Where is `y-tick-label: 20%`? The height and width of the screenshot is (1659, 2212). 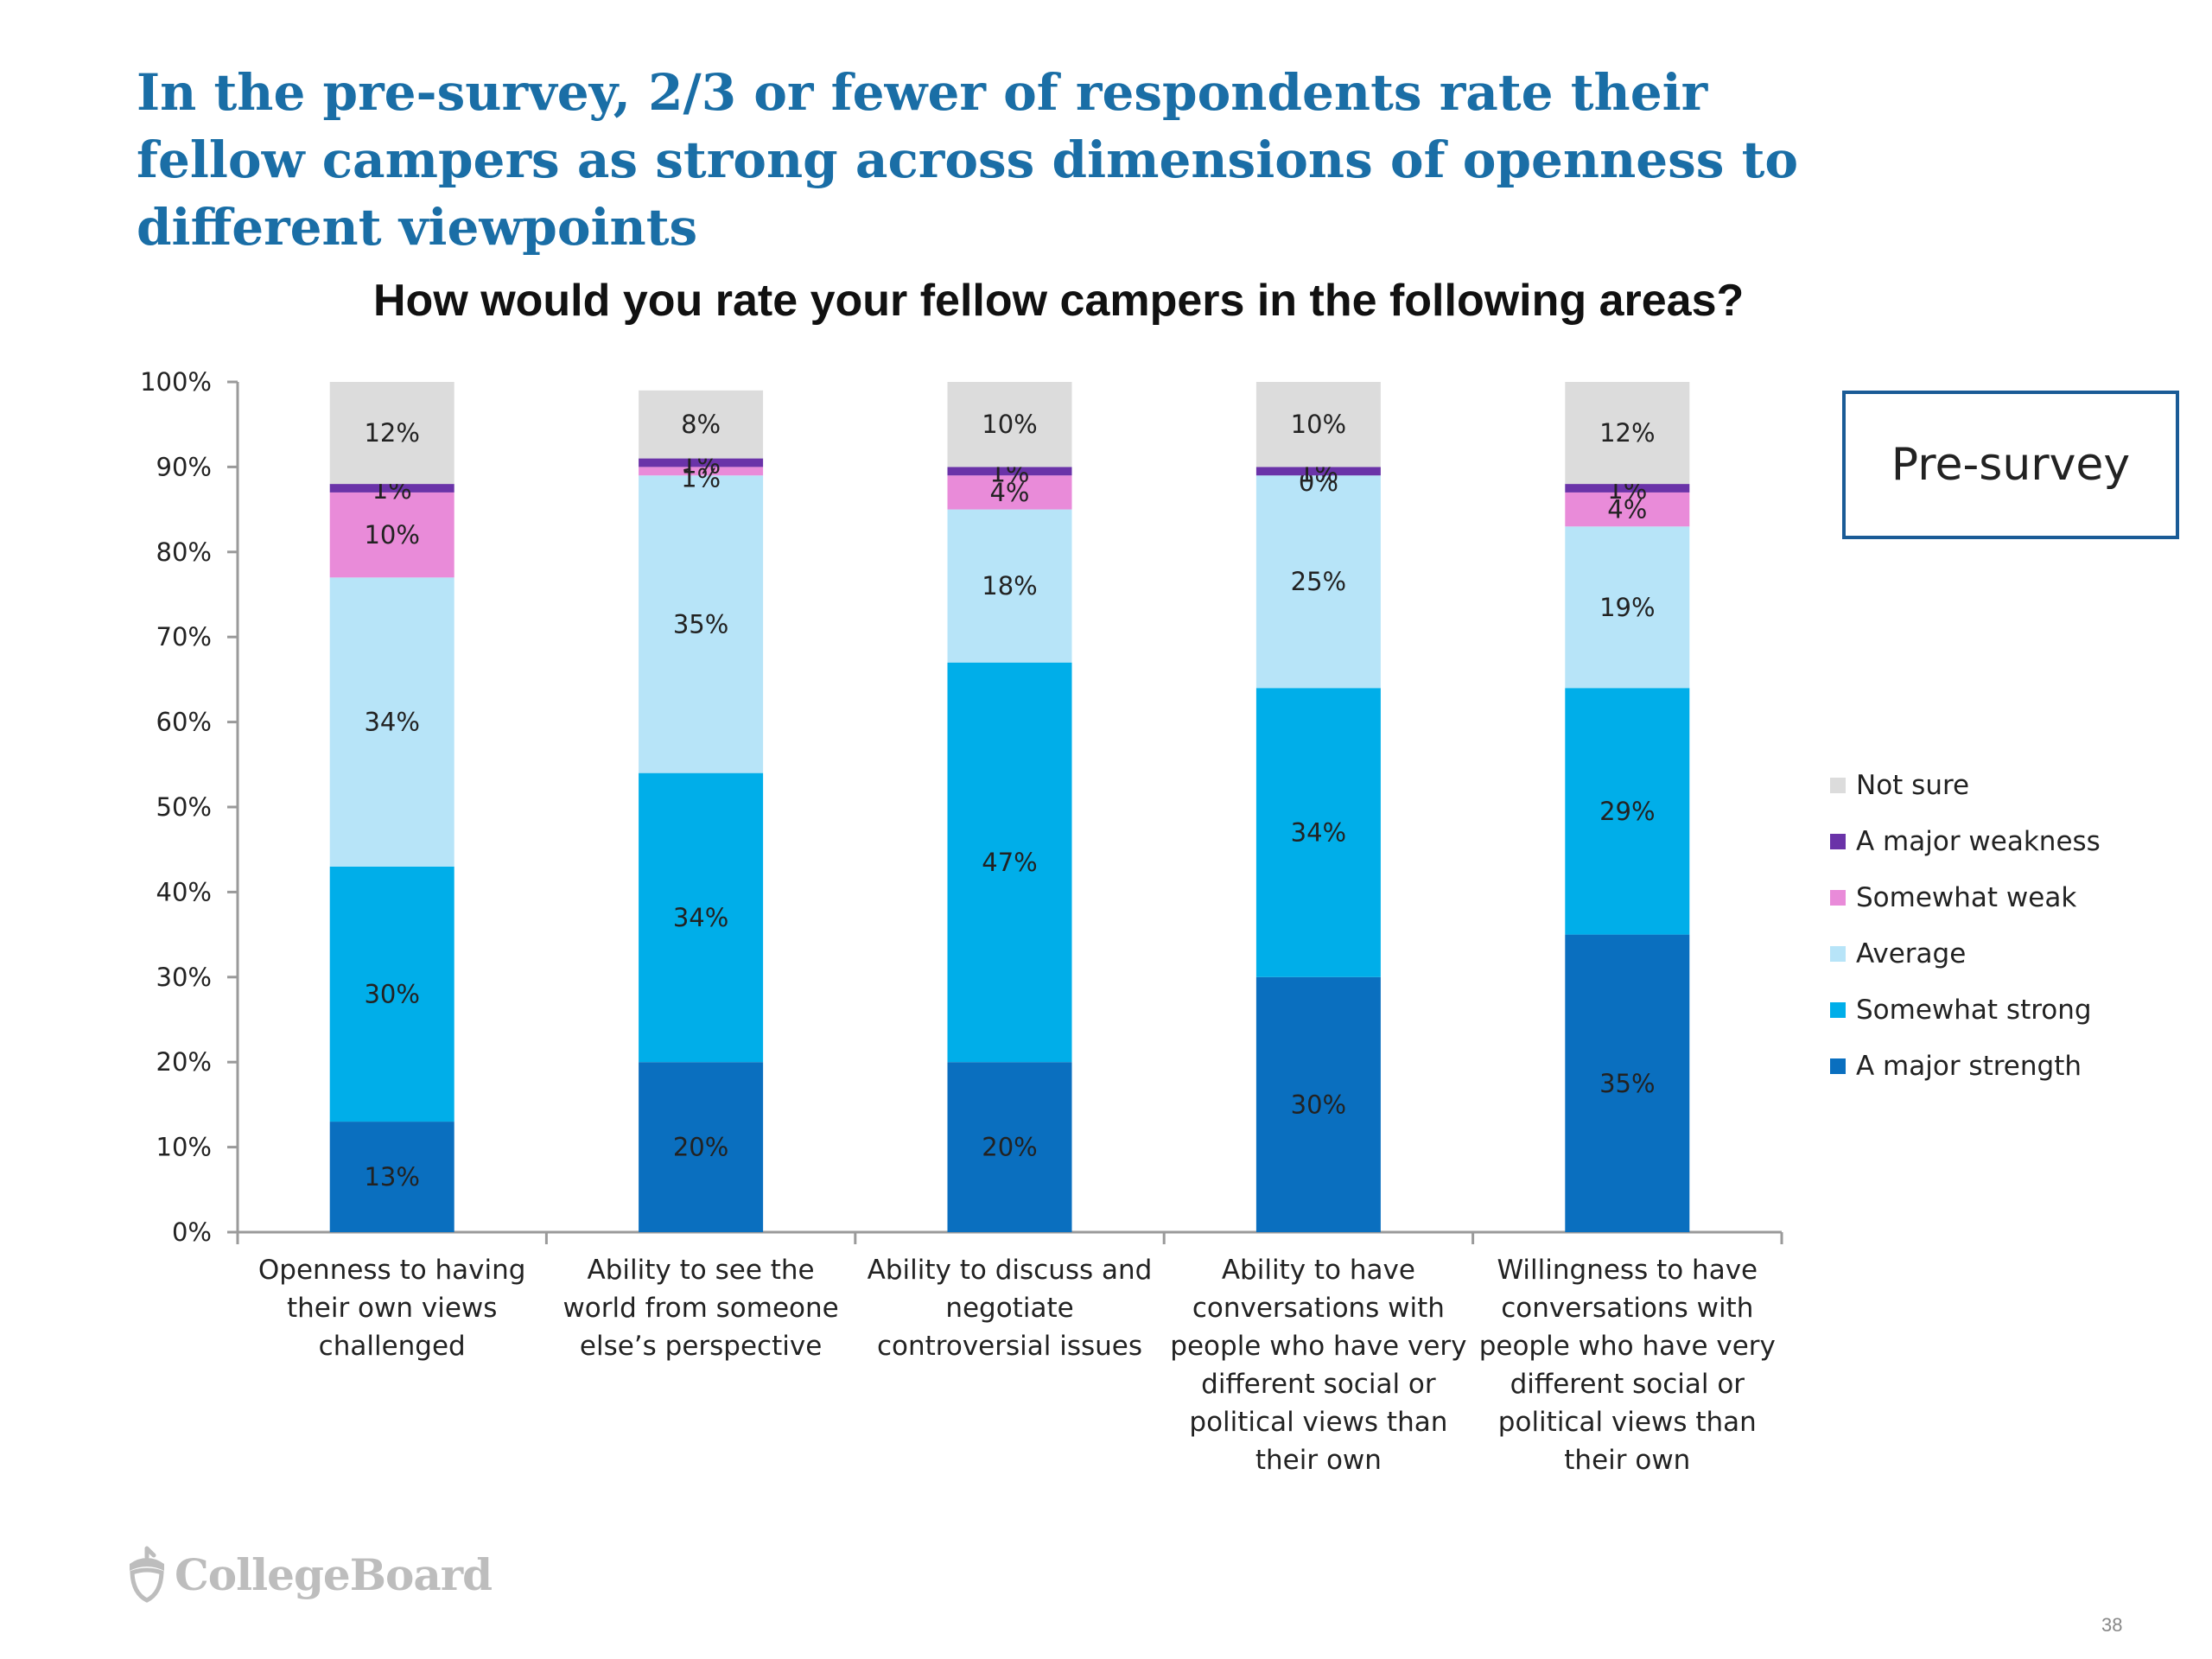 y-tick-label: 20% is located at coordinates (184, 1062).